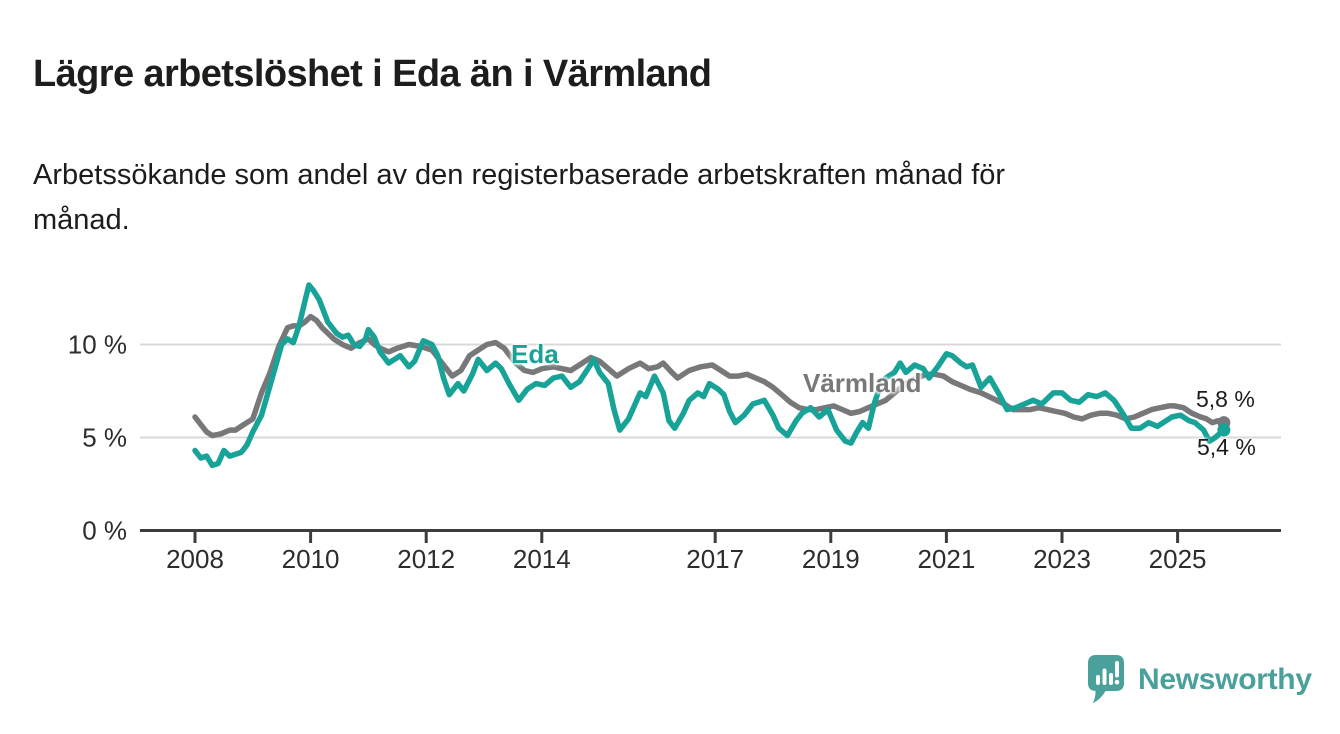 The width and height of the screenshot is (1340, 734). I want to click on varmland-series-label: Värmland, so click(862, 383).